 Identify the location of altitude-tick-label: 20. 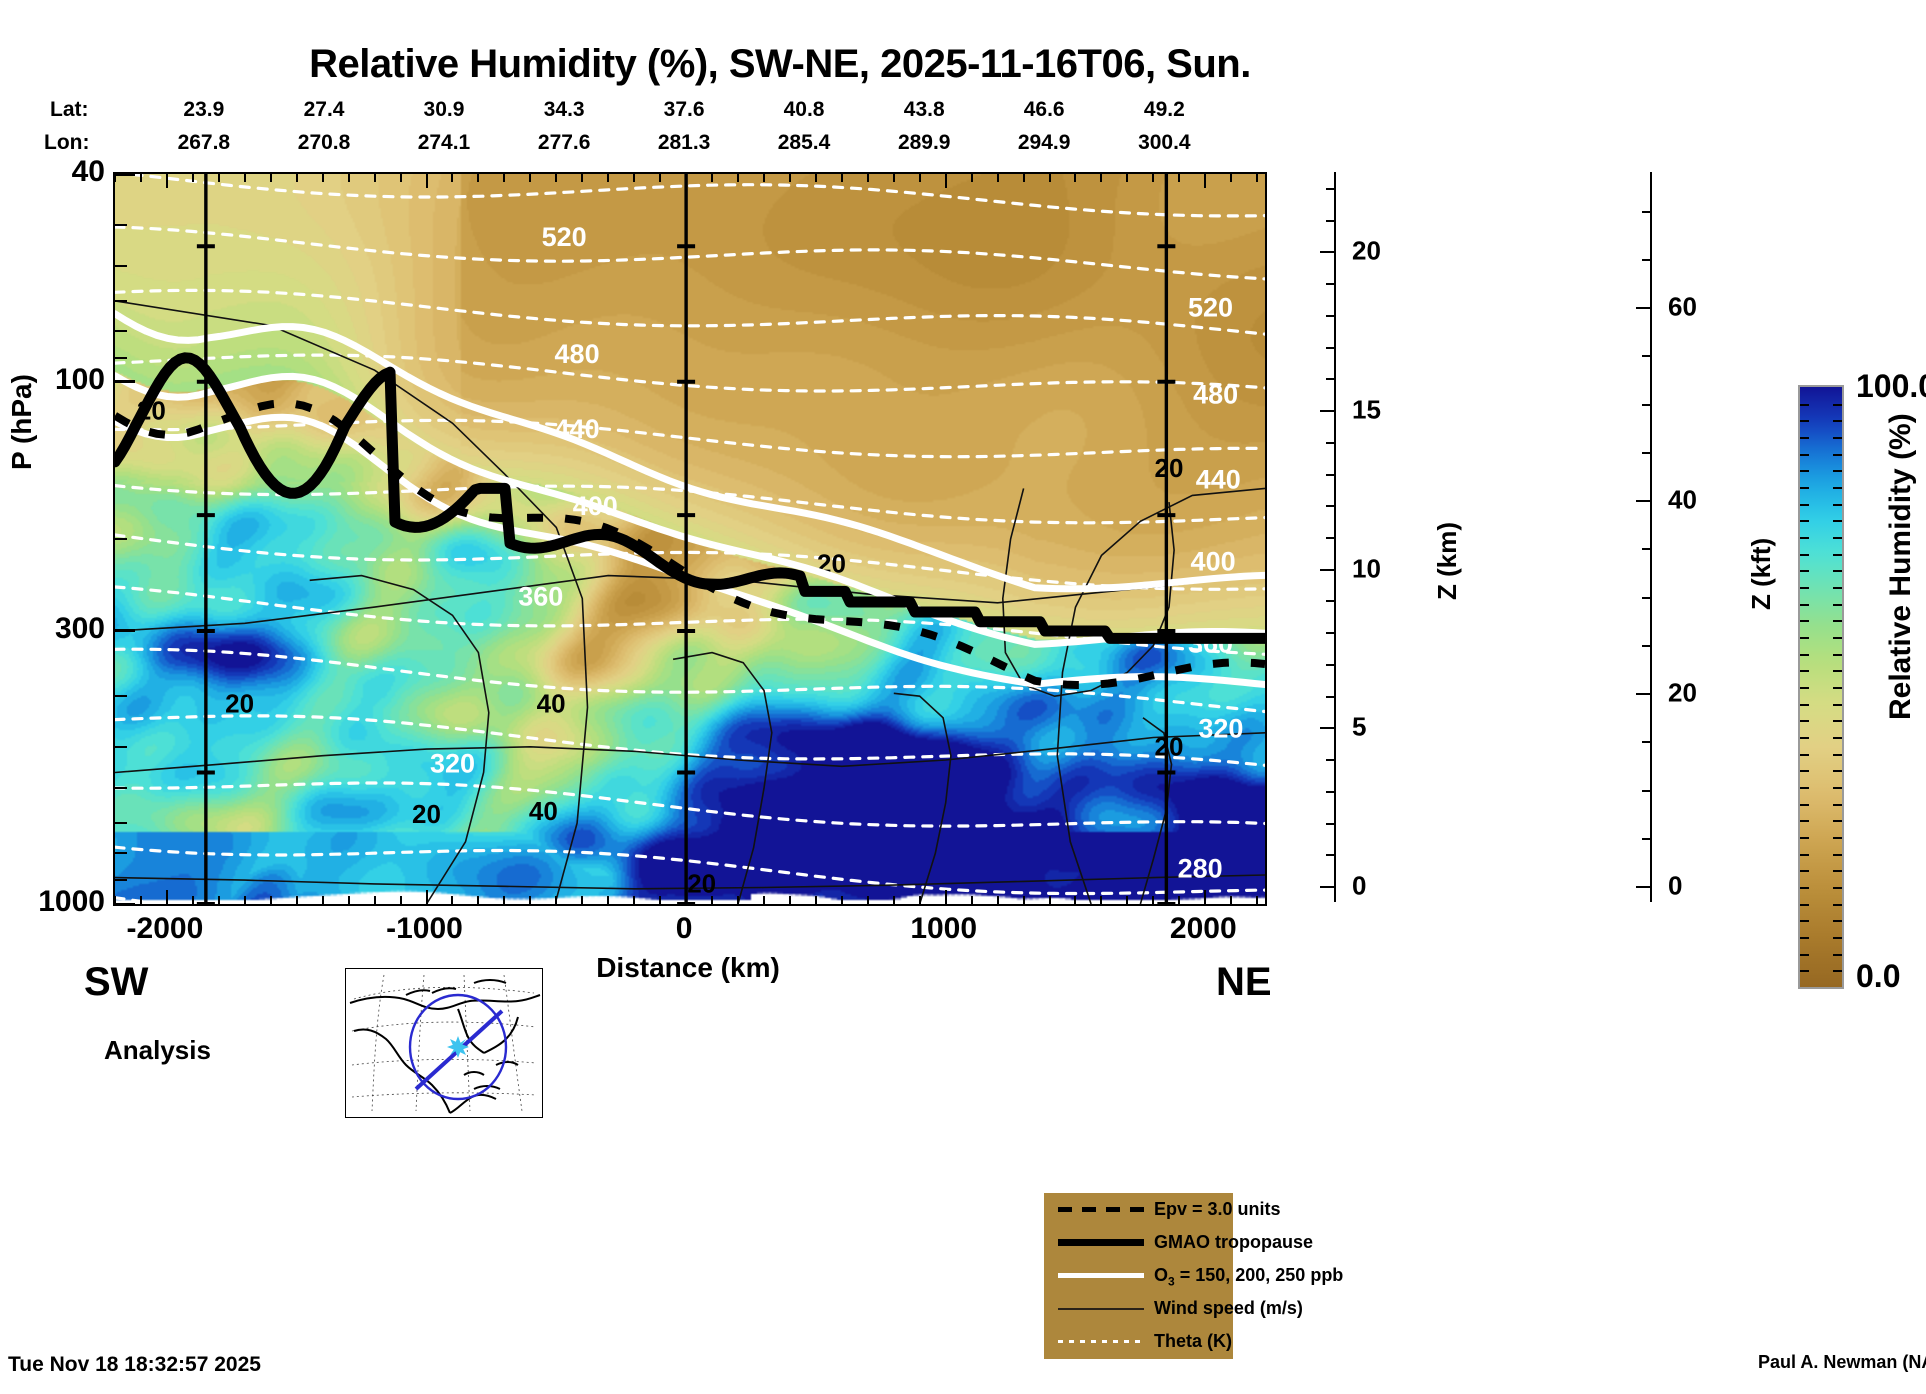
(1366, 250).